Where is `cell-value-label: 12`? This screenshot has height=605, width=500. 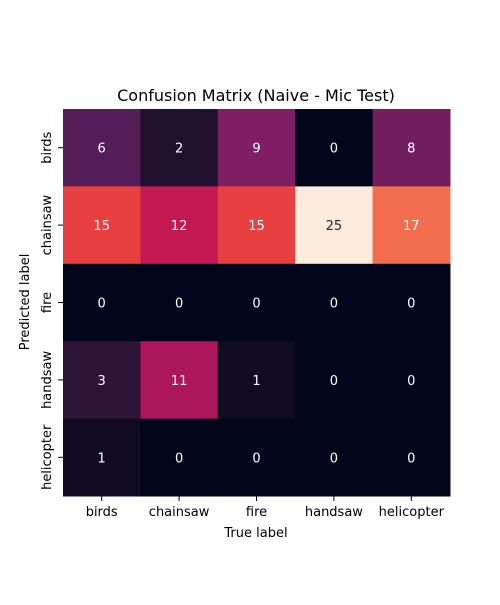 cell-value-label: 12 is located at coordinates (179, 226).